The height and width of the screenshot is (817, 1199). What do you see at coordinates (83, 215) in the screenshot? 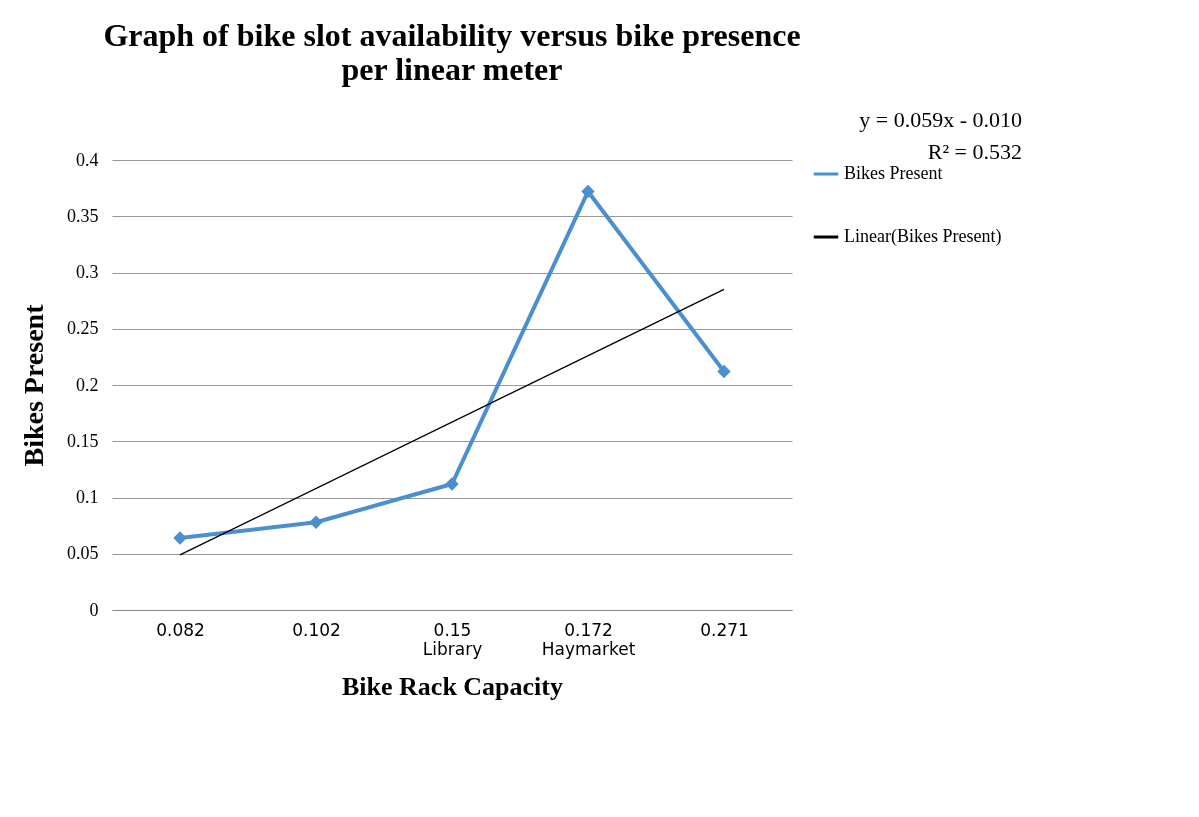
I see `y-tick-label: 0.35` at bounding box center [83, 215].